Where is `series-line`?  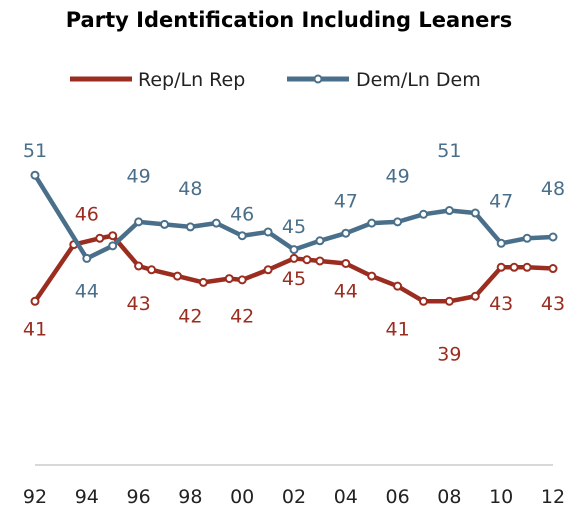 series-line is located at coordinates (294, 268).